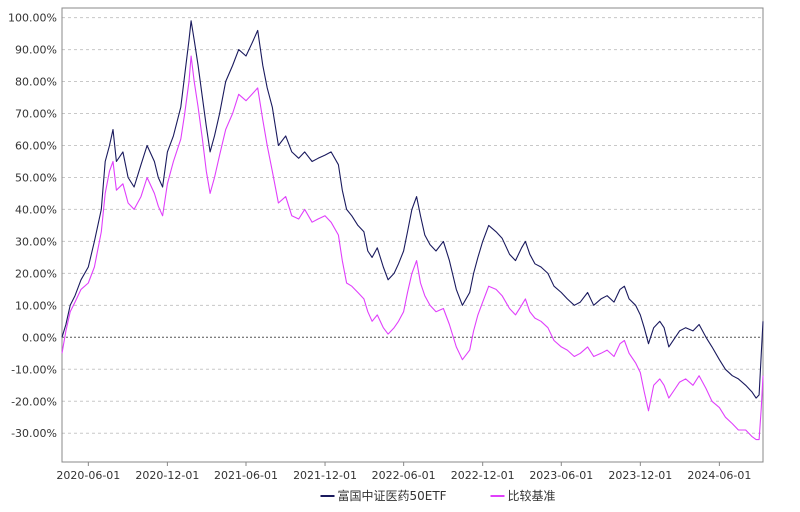 Image resolution: width=800 pixels, height=512 pixels. Describe the element at coordinates (88, 475) in the screenshot. I see `x-tick-label: 2020-06-01` at that location.